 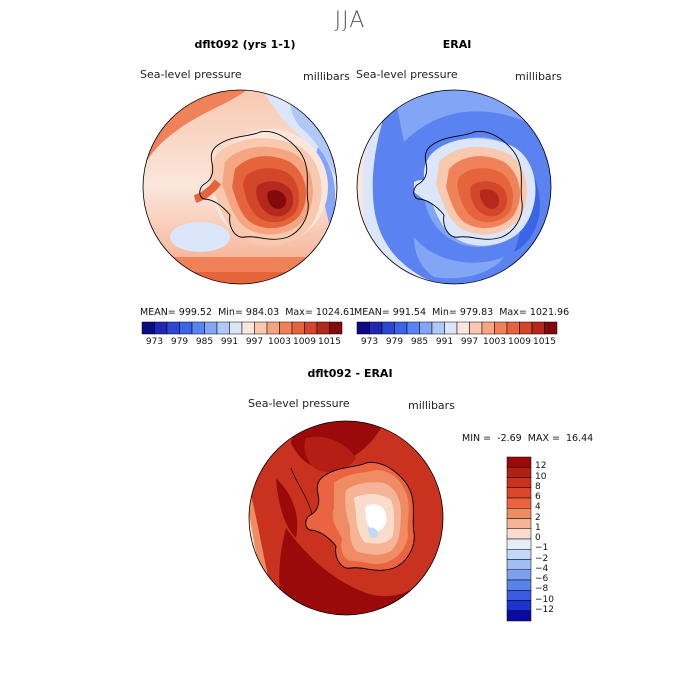 I want to click on panel-3-colorbar-labels: 12 10 8 6 4 2 1 0 −1 −2 −4 −6 −8 −10 −12, so click(x=550, y=539).